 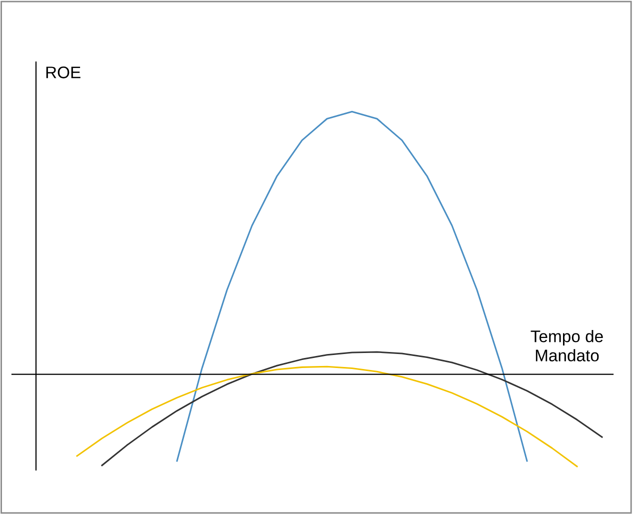 I want to click on x-axis-title: Tempo de Mandato, so click(x=566, y=346).